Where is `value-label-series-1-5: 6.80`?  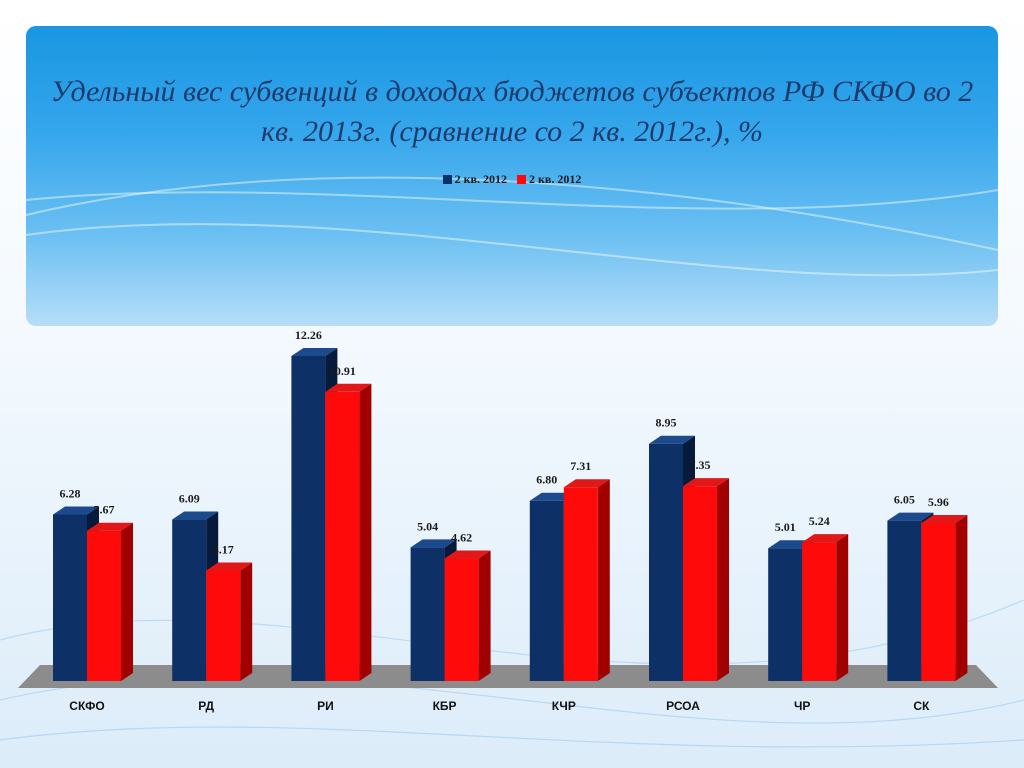
value-label-series-1-5: 6.80 is located at coordinates (546, 480).